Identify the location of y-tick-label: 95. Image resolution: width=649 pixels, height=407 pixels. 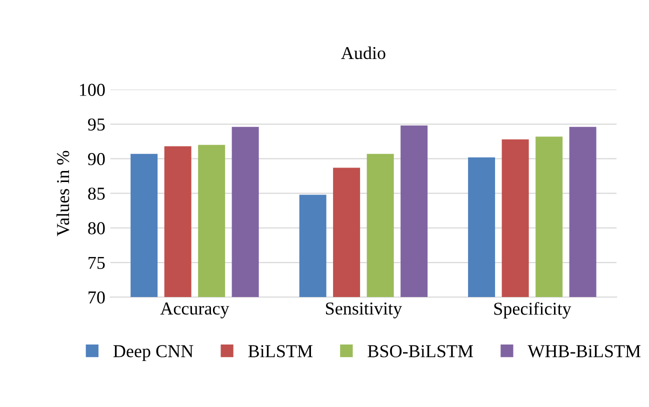
(96, 124).